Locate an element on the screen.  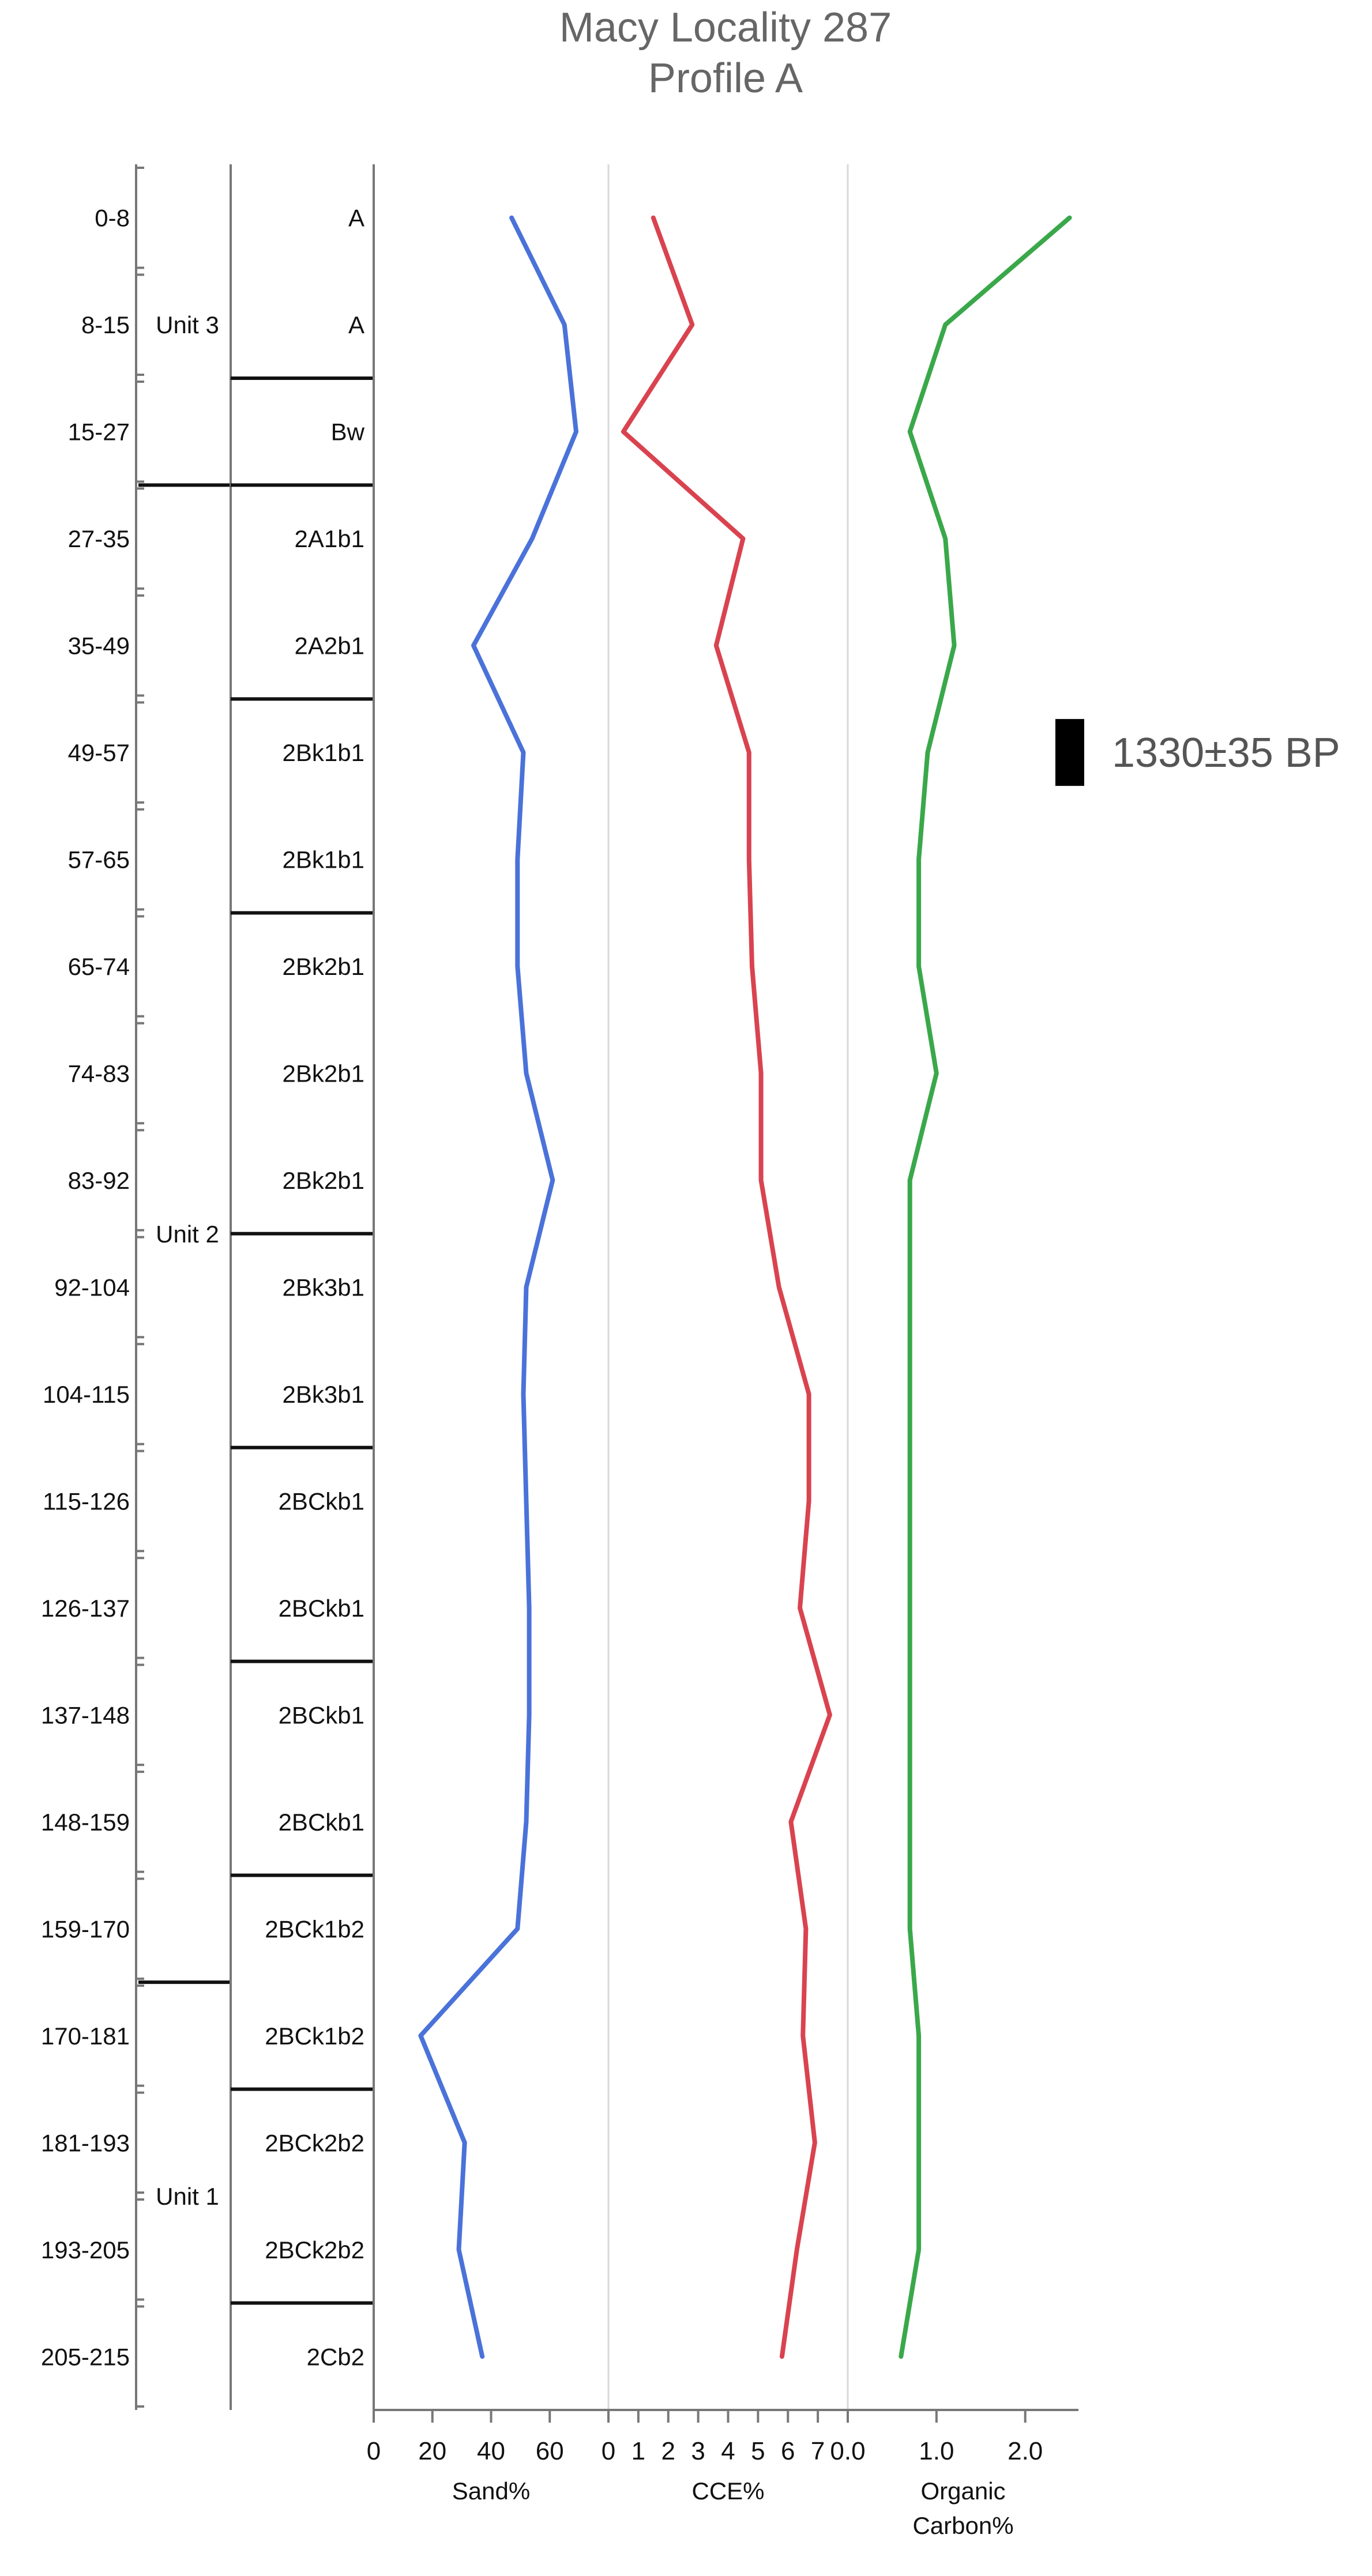
tick-label: 40 is located at coordinates (491, 2451).